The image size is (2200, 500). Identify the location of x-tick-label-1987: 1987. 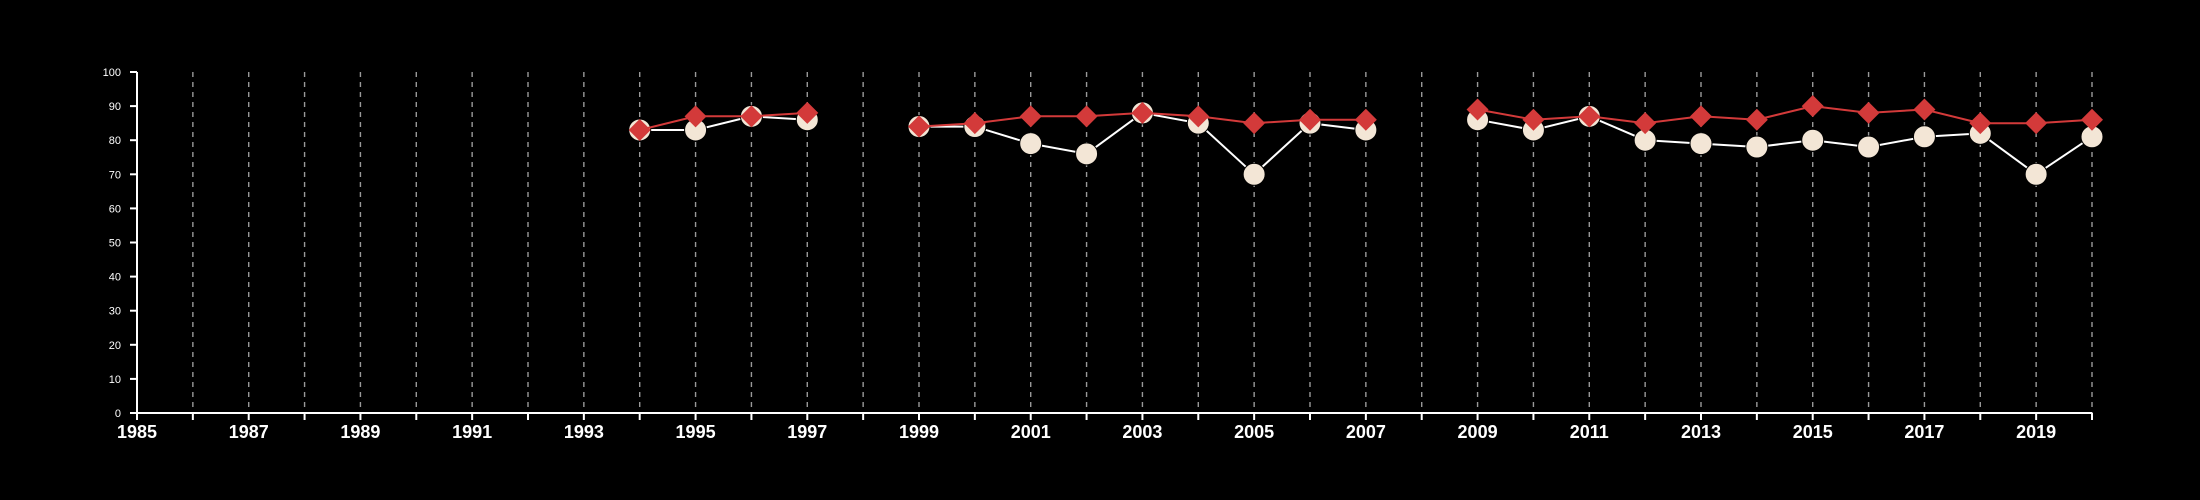
(249, 432).